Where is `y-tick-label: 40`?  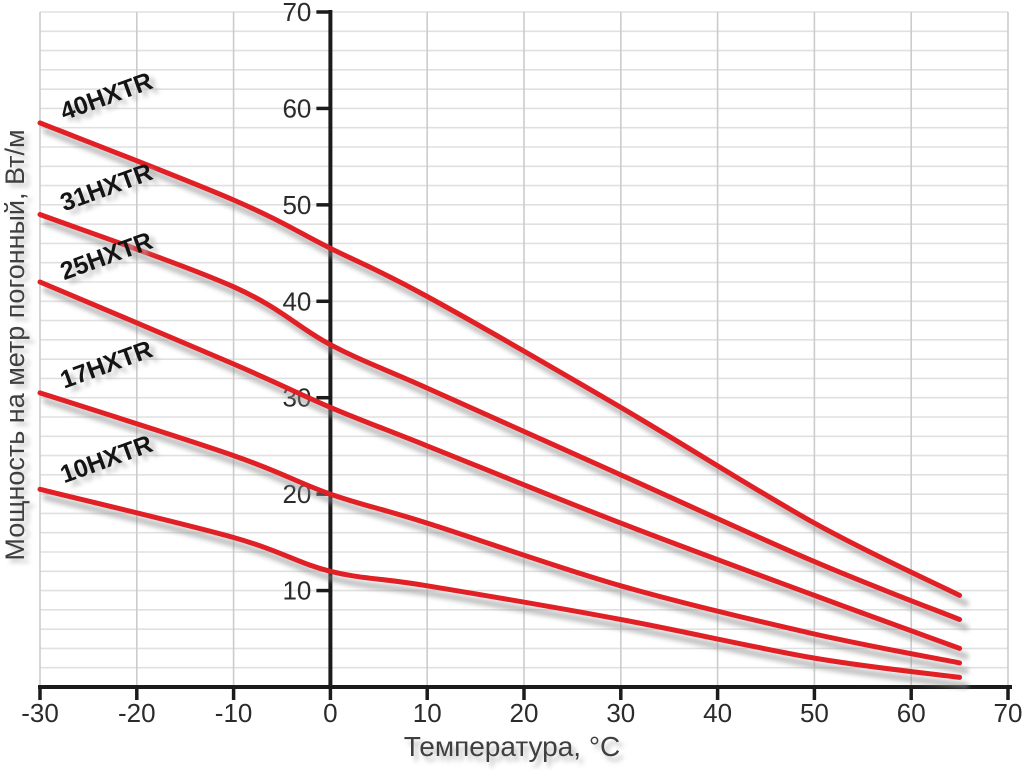
y-tick-label: 40 is located at coordinates (296, 301).